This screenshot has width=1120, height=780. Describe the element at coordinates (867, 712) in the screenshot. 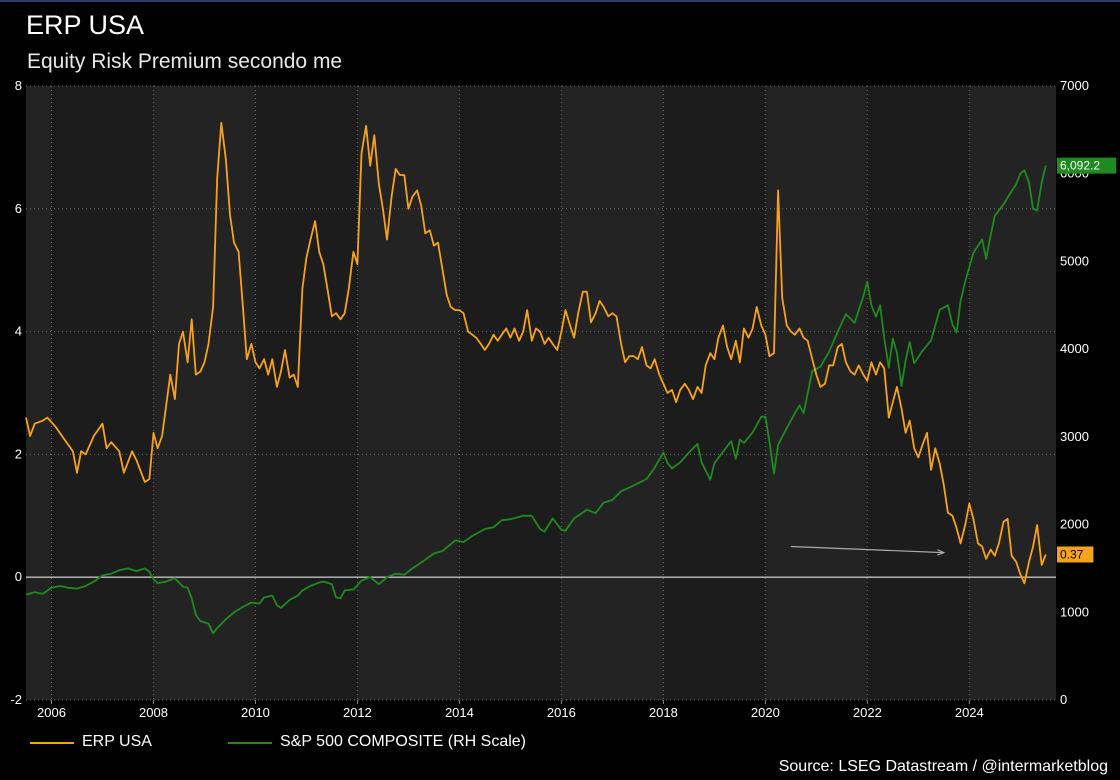

I see `x-tick-label: 2022` at that location.